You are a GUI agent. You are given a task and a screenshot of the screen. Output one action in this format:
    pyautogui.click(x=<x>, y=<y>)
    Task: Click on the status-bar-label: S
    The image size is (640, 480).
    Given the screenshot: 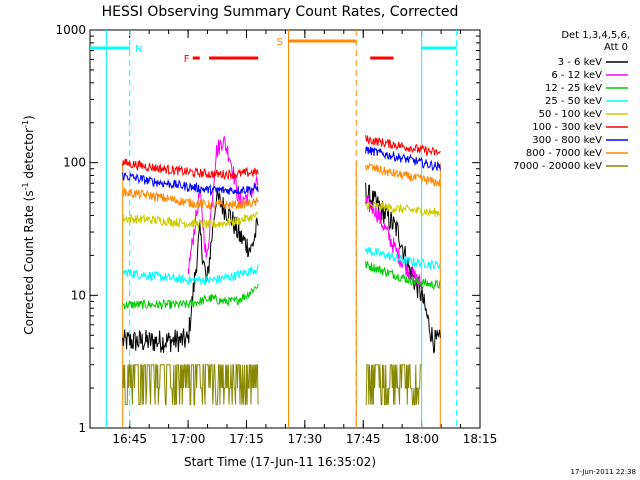 What is the action you would take?
    pyautogui.click(x=280, y=42)
    